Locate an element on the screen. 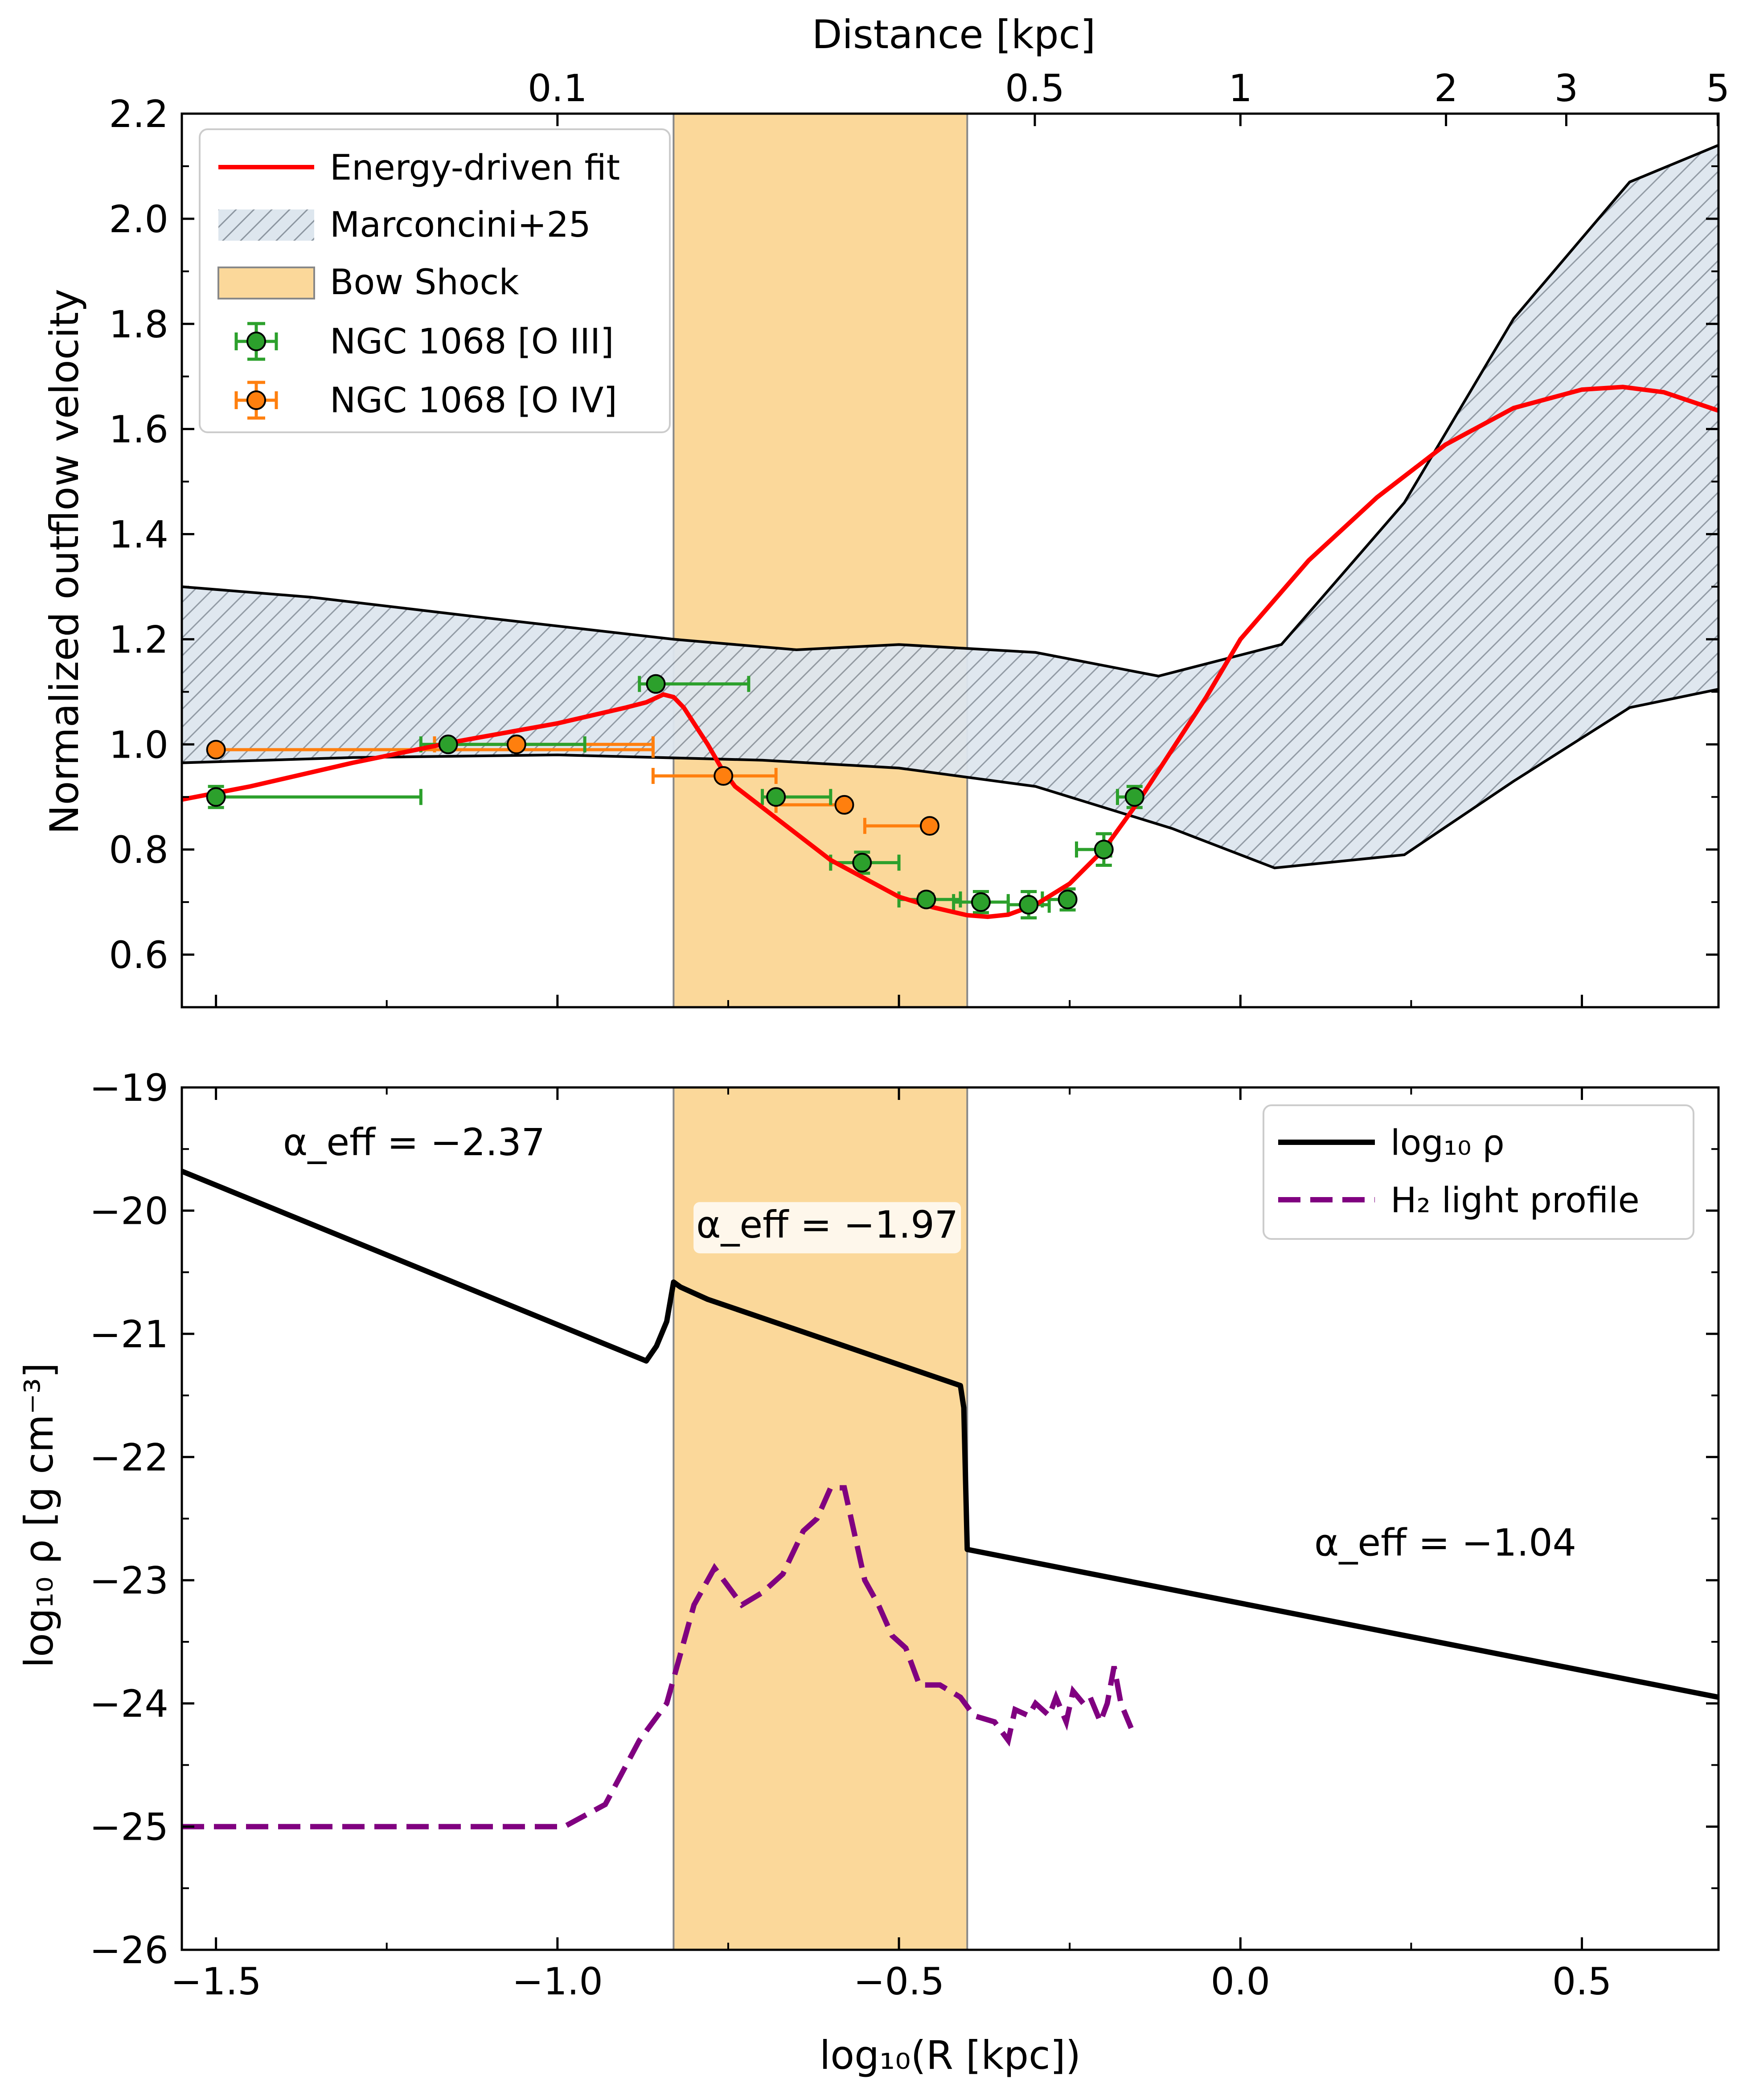  distance-tick-label: 0.5 is located at coordinates (1035, 88).